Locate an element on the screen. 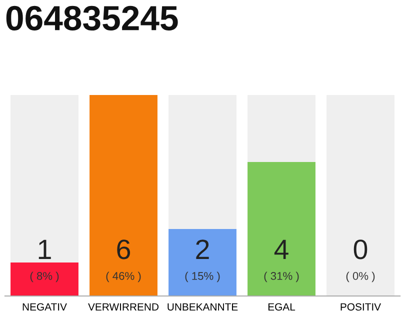 The image size is (410, 320). chart-title: 064835245 is located at coordinates (92, 18).